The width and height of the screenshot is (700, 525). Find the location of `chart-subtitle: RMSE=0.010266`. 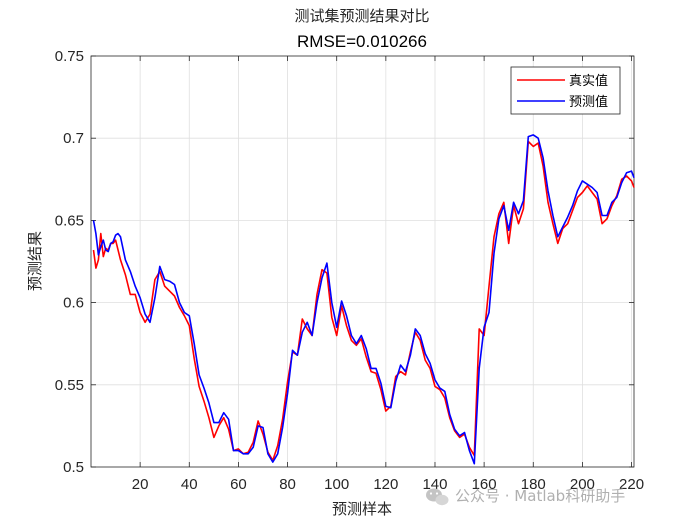

chart-subtitle: RMSE=0.010266 is located at coordinates (362, 41).